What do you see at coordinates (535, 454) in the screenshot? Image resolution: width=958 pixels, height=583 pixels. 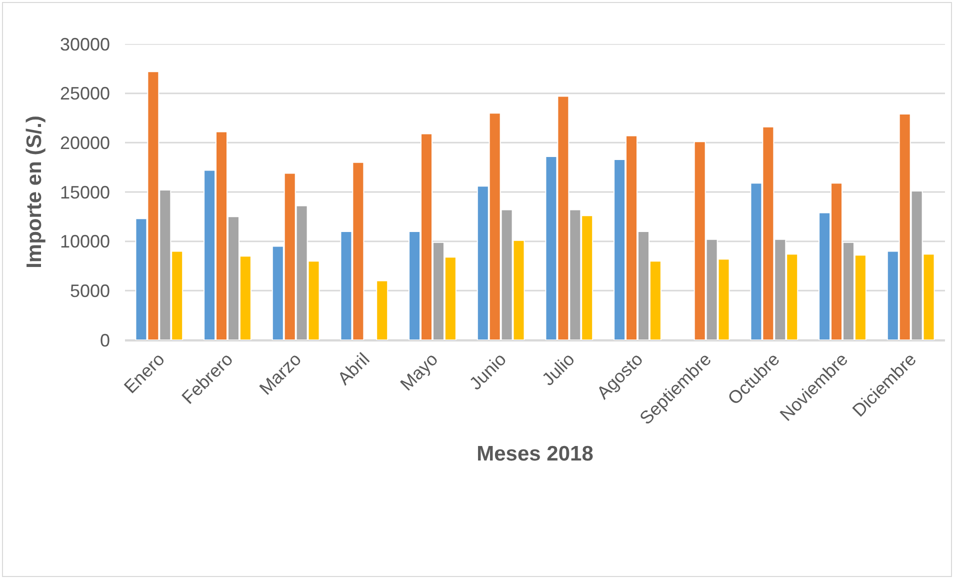 I see `x-axis-title: Meses 2018` at bounding box center [535, 454].